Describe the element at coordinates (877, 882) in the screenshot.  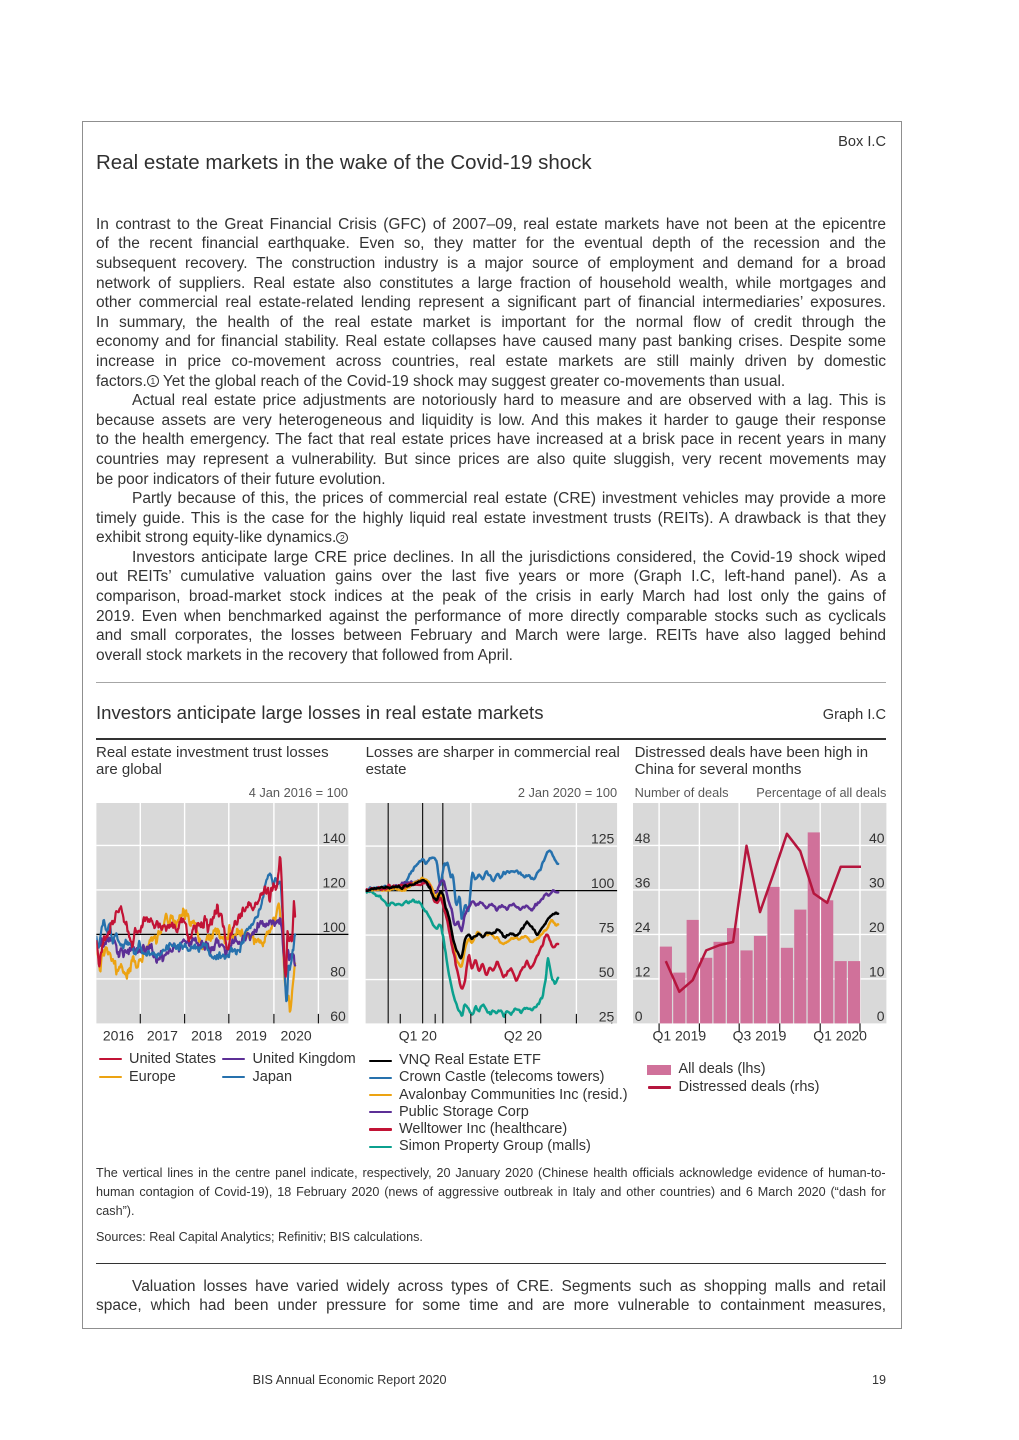
I see `svg-text: 30` at that location.